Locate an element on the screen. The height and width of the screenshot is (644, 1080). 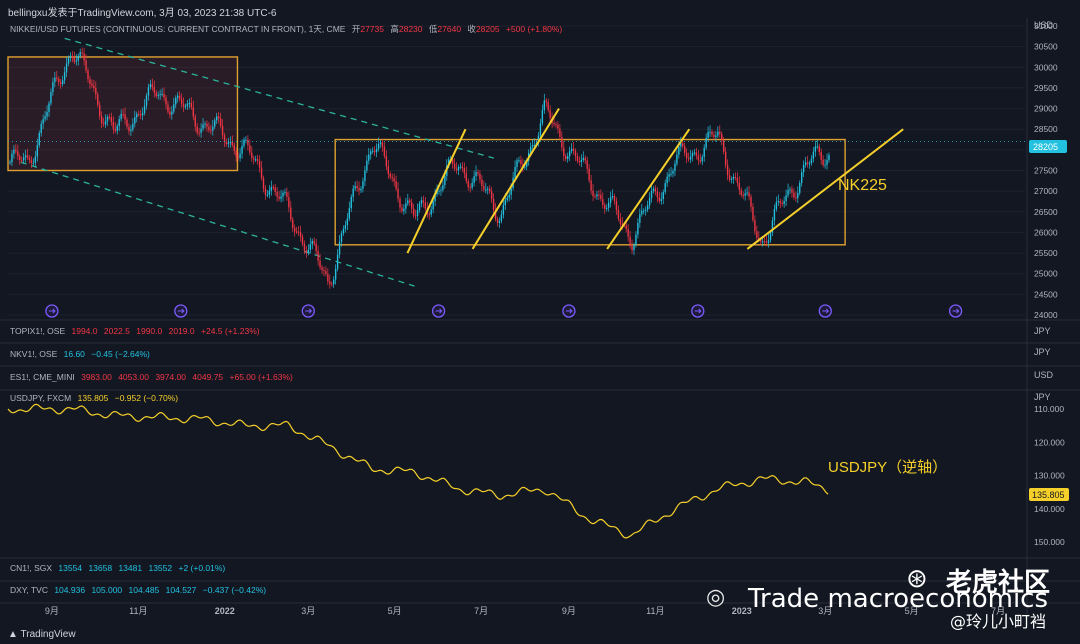
tiger-community-logo: 老虎社区 is located at coordinates (998, 583).